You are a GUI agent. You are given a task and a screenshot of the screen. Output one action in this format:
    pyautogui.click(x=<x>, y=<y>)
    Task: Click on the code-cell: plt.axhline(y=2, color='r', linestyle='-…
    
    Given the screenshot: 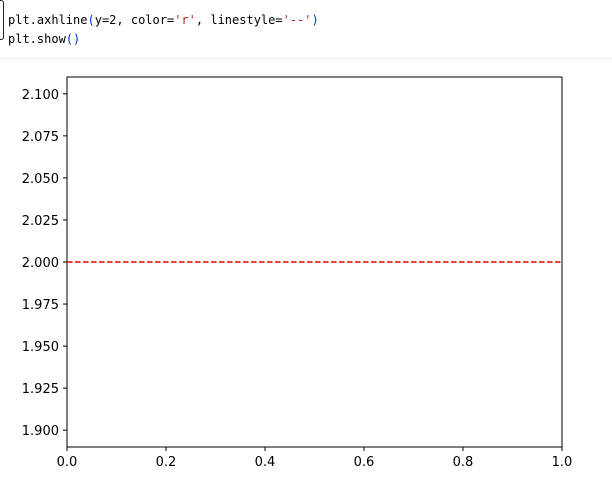 What is the action you would take?
    pyautogui.click(x=306, y=29)
    